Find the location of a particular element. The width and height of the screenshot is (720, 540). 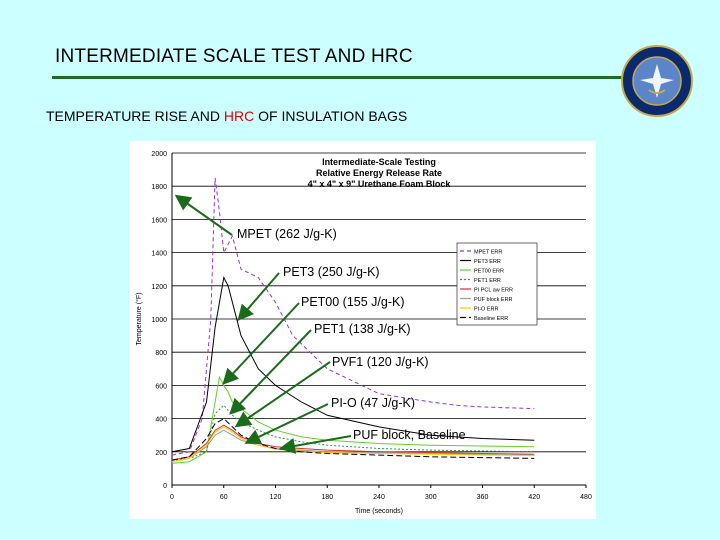

legend-label: Baseline ERR is located at coordinates (491, 319).